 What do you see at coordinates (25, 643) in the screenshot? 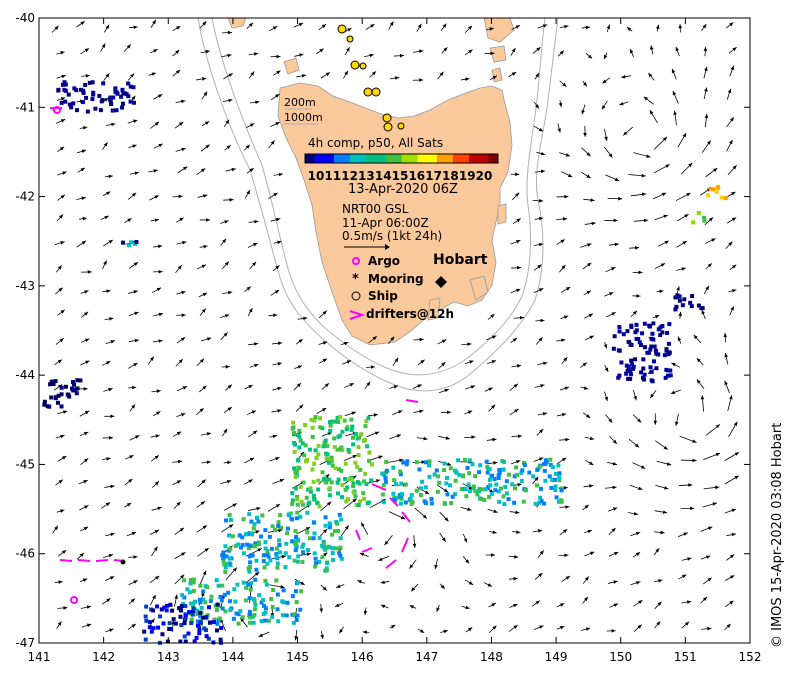
I see `y-tick-label: -47` at bounding box center [25, 643].